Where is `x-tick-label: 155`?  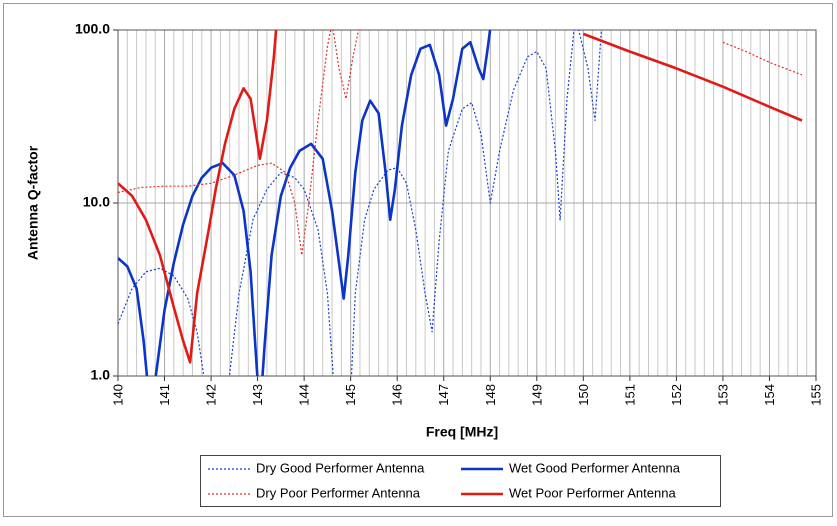 x-tick-label: 155 is located at coordinates (816, 395).